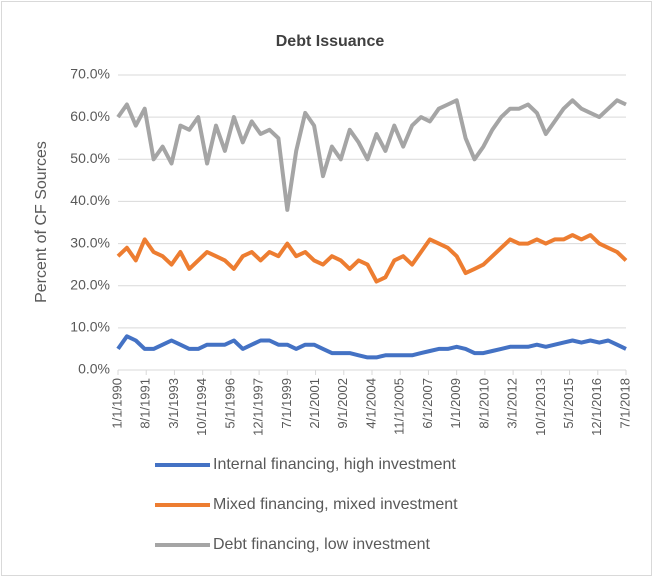 This screenshot has width=653, height=577. What do you see at coordinates (370, 403) in the screenshot?
I see `x-tick-label: 4/1/2004` at bounding box center [370, 403].